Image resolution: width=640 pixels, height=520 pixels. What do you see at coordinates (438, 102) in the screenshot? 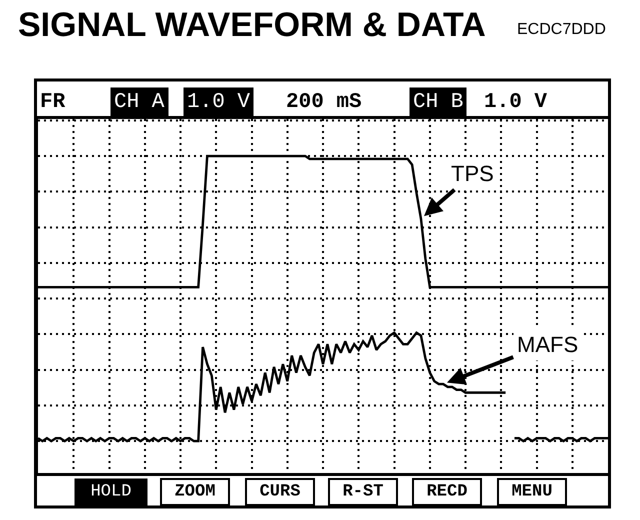
I see `text: CH B` at bounding box center [438, 102].